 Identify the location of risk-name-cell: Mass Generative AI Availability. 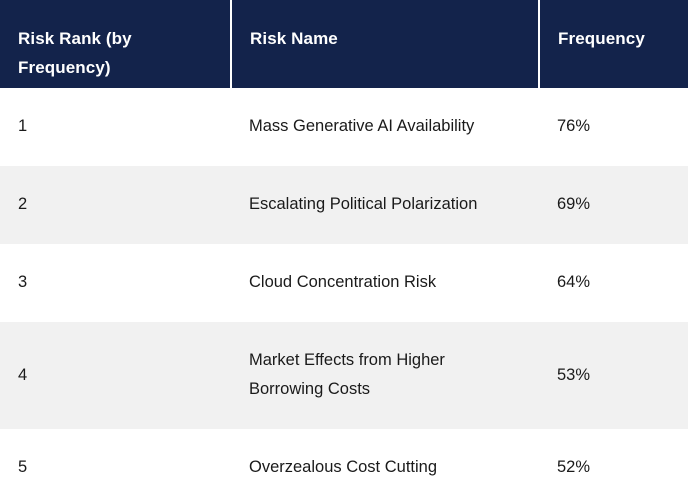
(362, 126).